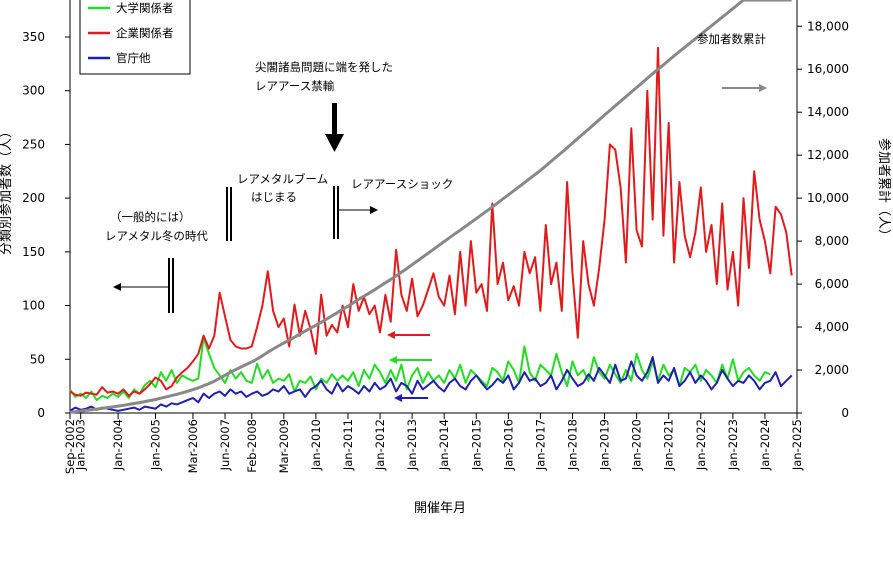 The height and width of the screenshot is (583, 893). I want to click on y-right-tick-label: 18,000, so click(828, 26).